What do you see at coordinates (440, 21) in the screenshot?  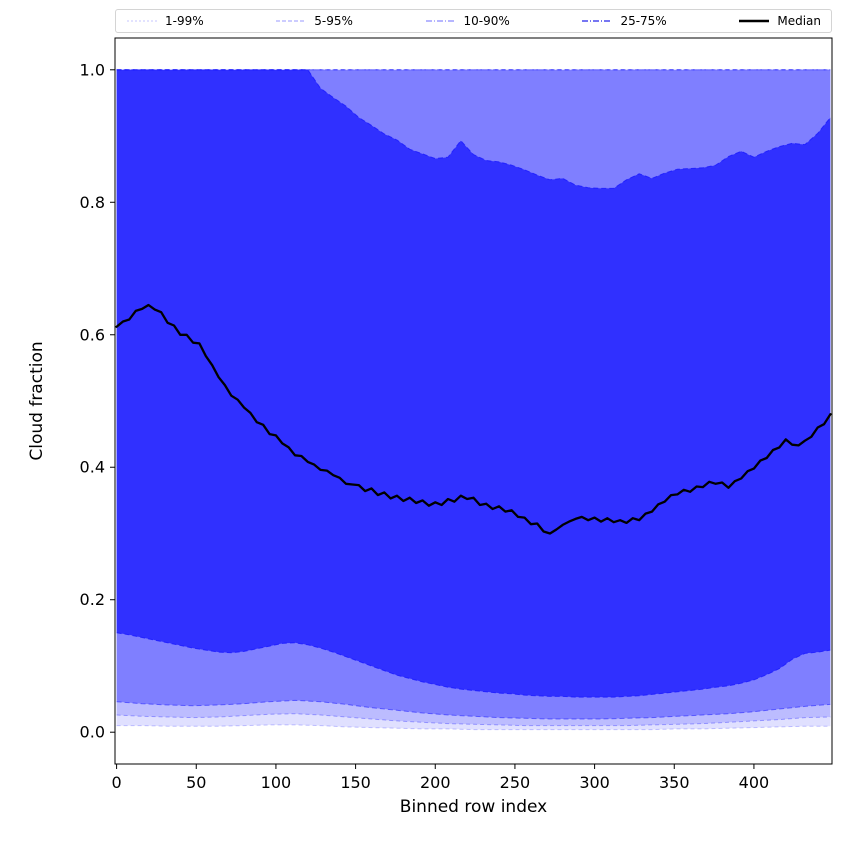 I see `legend-line-10-90-icon` at bounding box center [440, 21].